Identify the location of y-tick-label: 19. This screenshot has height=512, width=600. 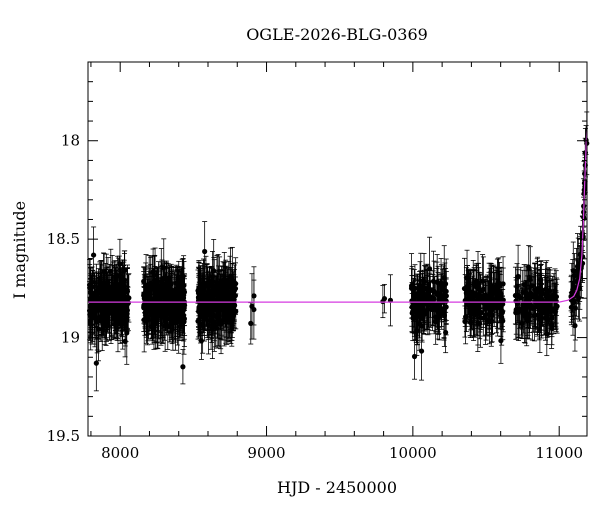
(70, 338).